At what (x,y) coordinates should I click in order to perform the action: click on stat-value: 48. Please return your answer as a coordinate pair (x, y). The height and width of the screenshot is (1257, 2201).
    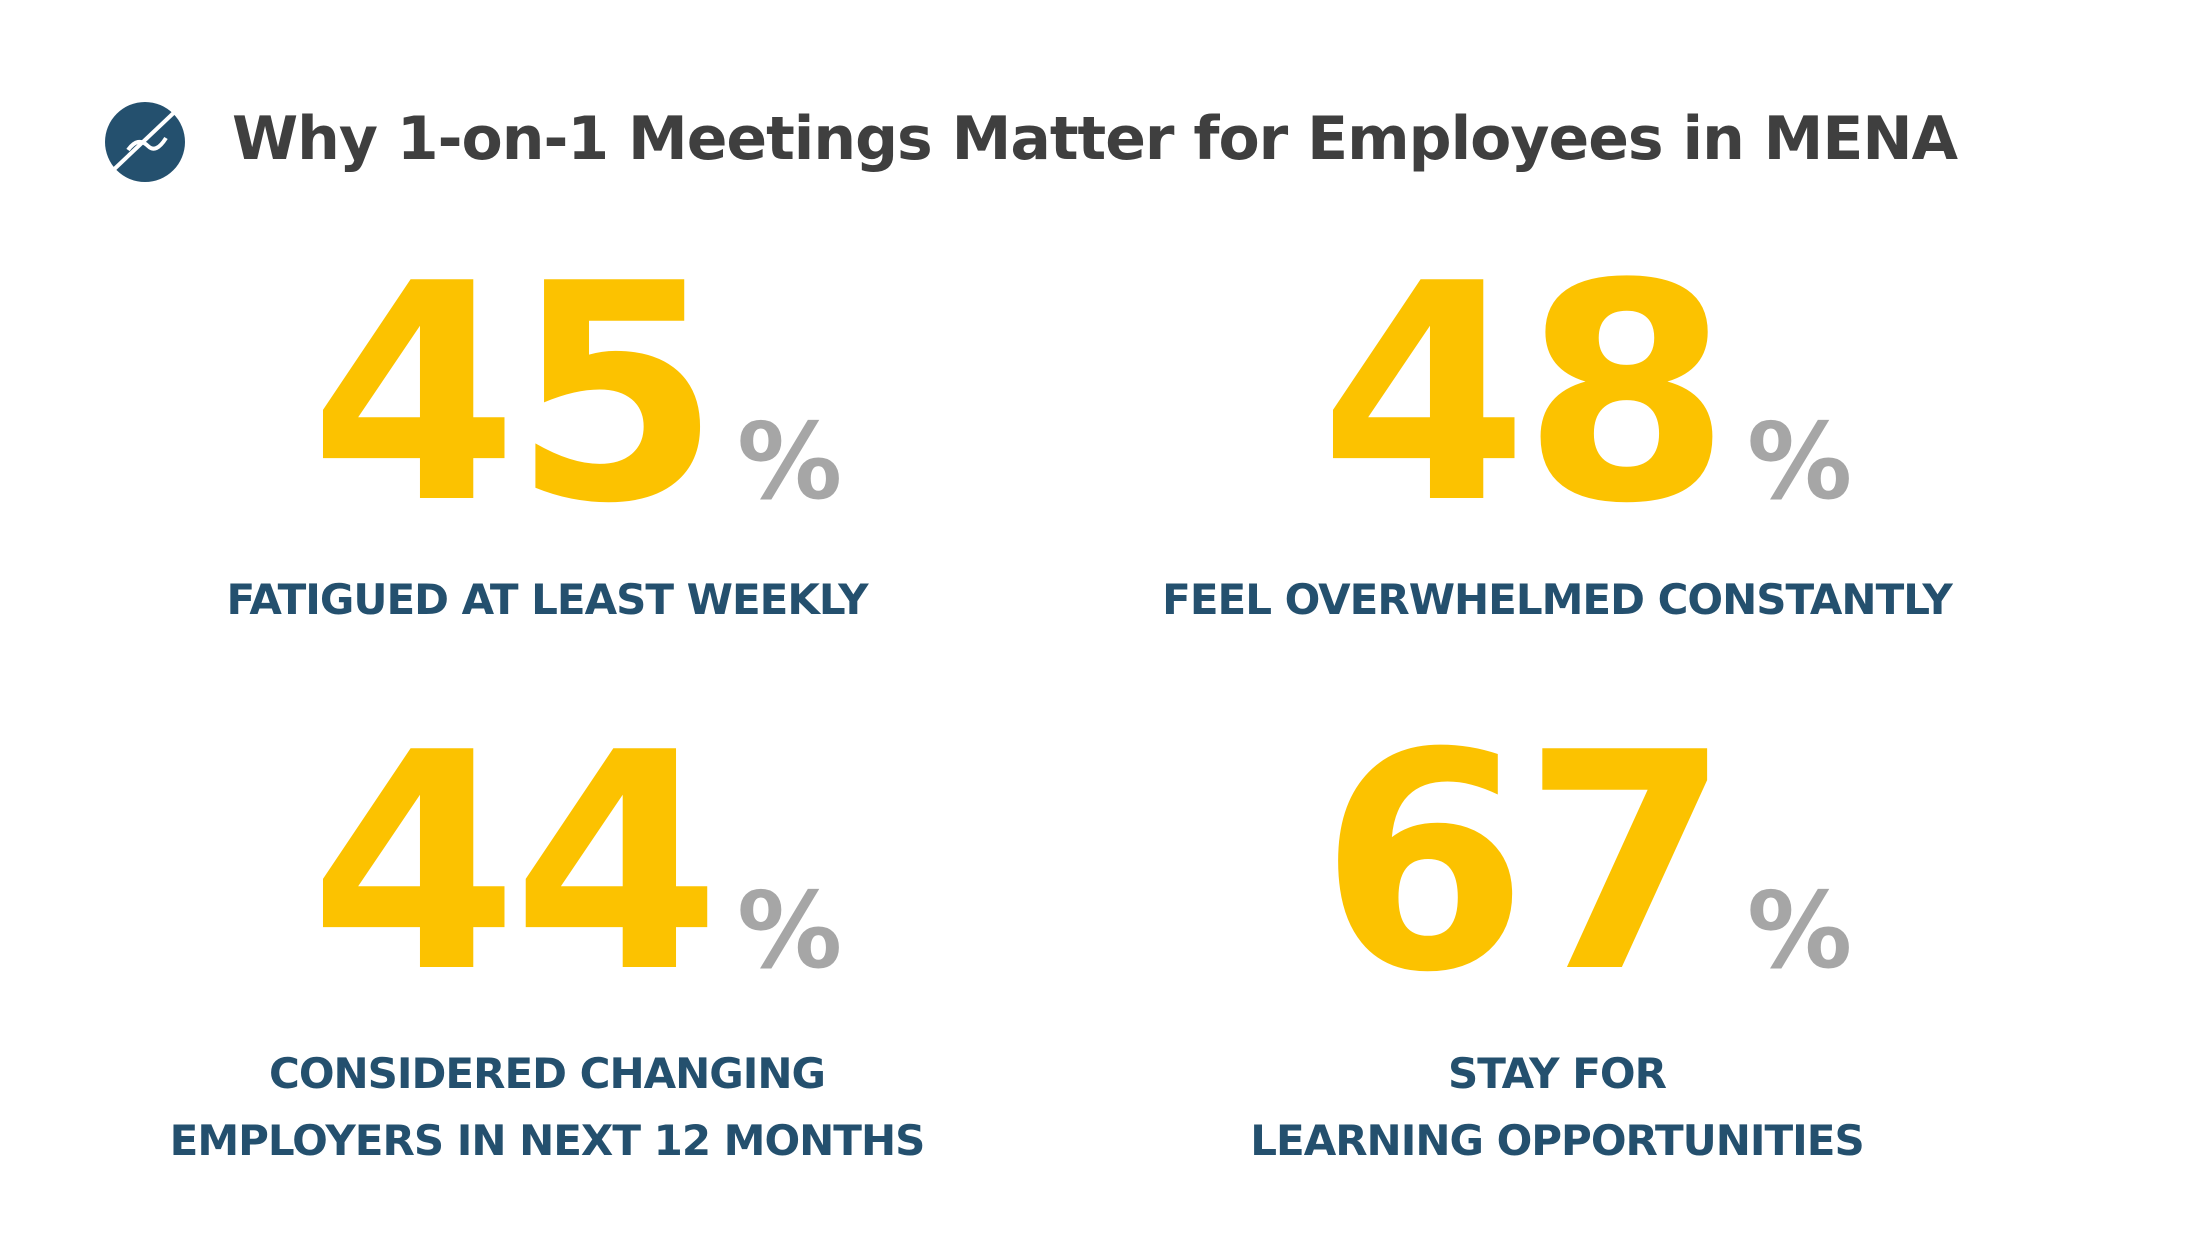
    Looking at the image, I should click on (1522, 394).